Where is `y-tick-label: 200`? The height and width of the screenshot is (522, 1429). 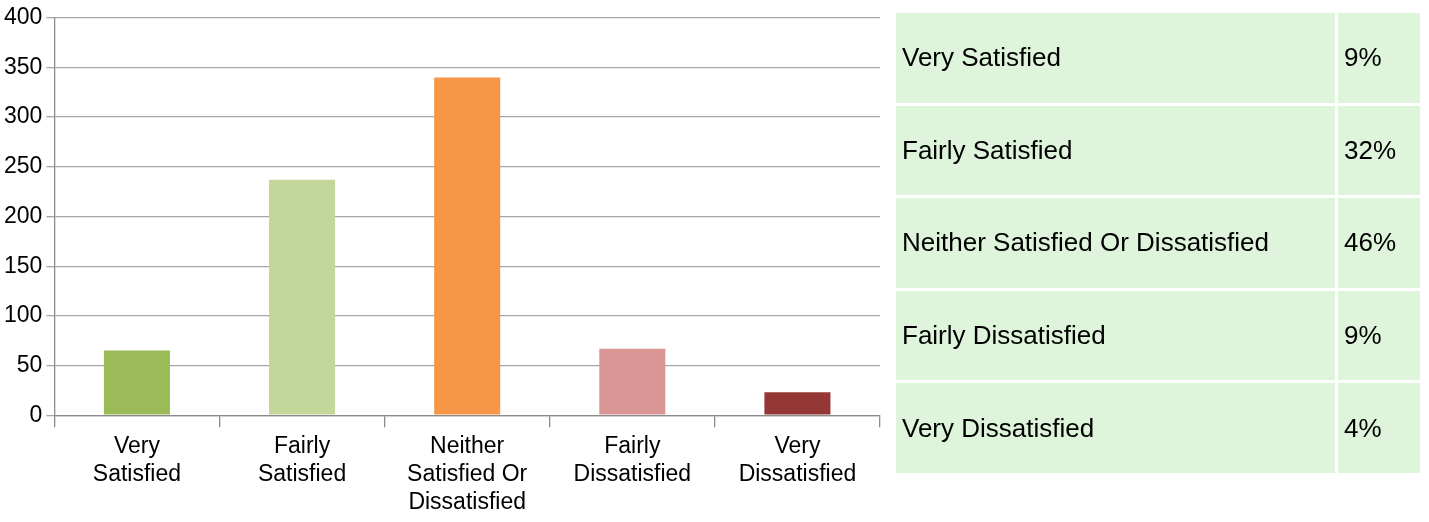
y-tick-label: 200 is located at coordinates (23, 214).